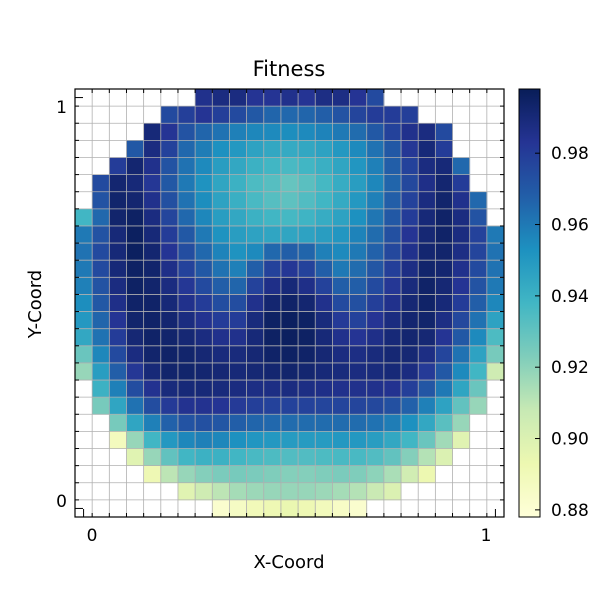 This screenshot has height=600, width=600. What do you see at coordinates (570, 511) in the screenshot?
I see `colorbar-tick-label: 0.88` at bounding box center [570, 511].